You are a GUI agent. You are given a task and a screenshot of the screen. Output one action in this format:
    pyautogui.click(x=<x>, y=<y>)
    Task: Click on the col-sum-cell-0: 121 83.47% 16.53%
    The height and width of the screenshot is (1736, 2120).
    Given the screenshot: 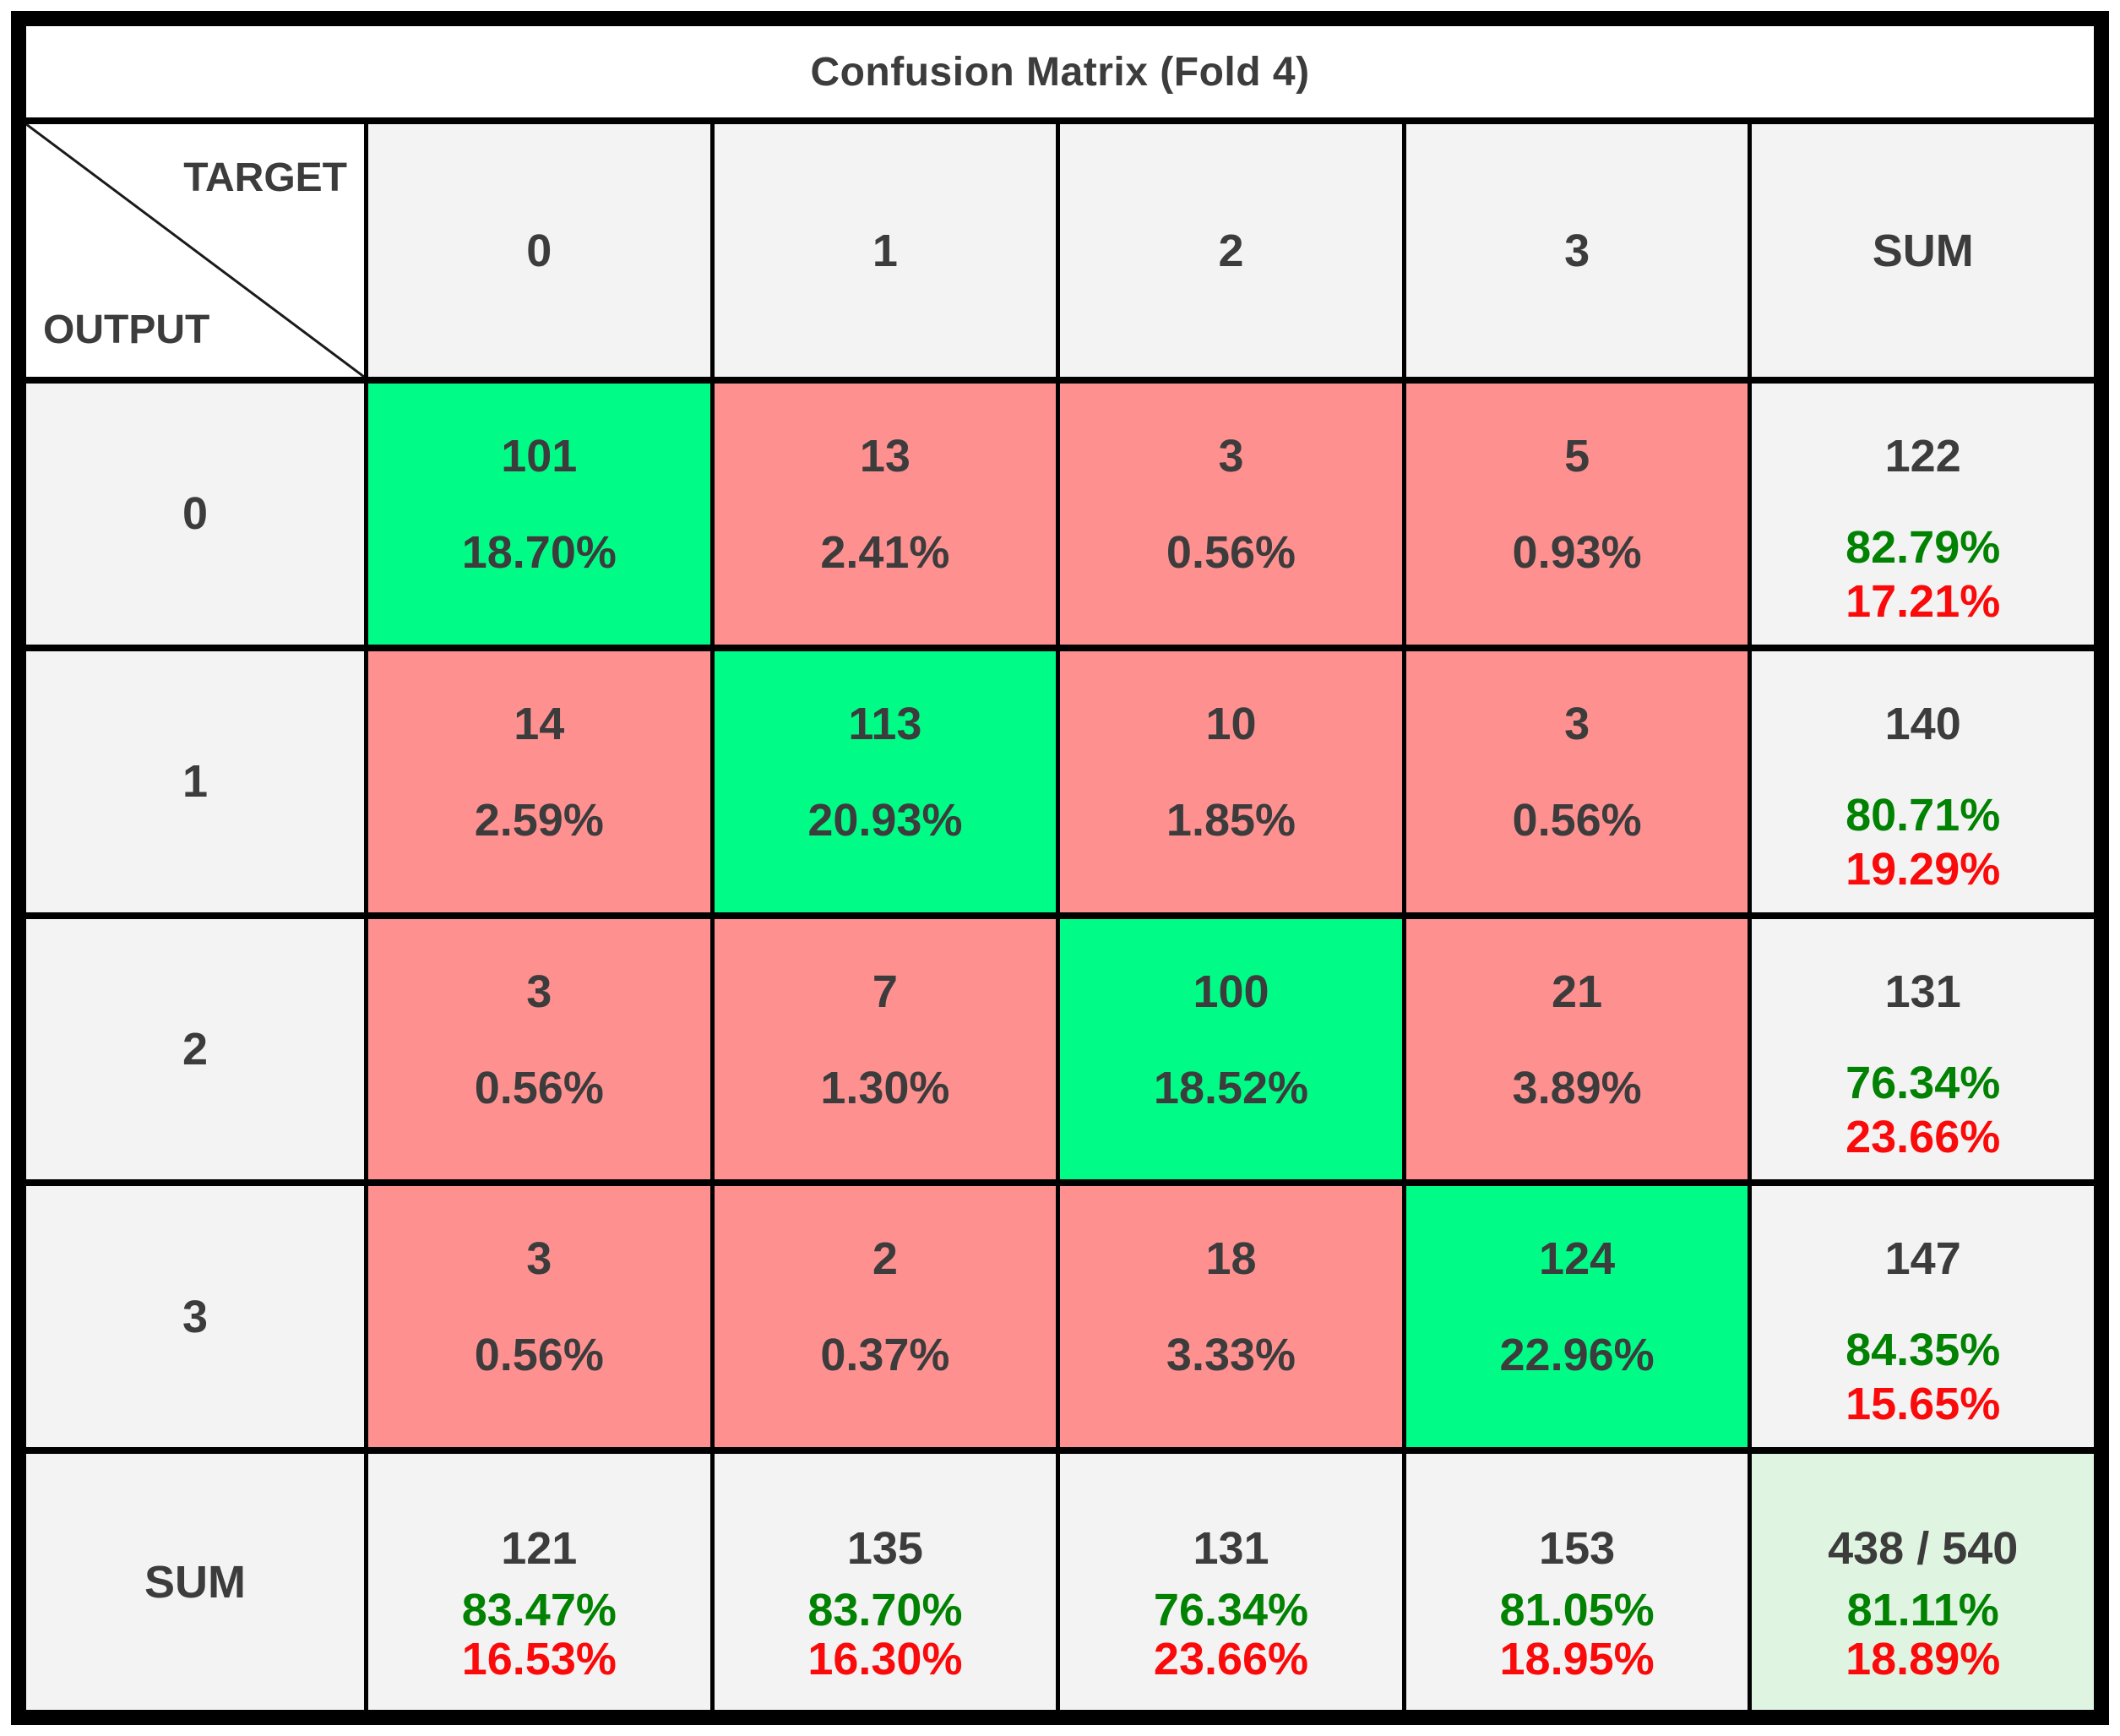 What is the action you would take?
    pyautogui.click(x=539, y=1582)
    